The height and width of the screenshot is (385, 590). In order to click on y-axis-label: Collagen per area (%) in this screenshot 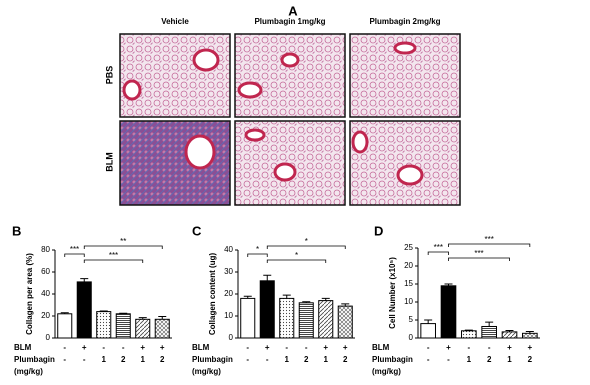, I will do `click(29, 294)`.